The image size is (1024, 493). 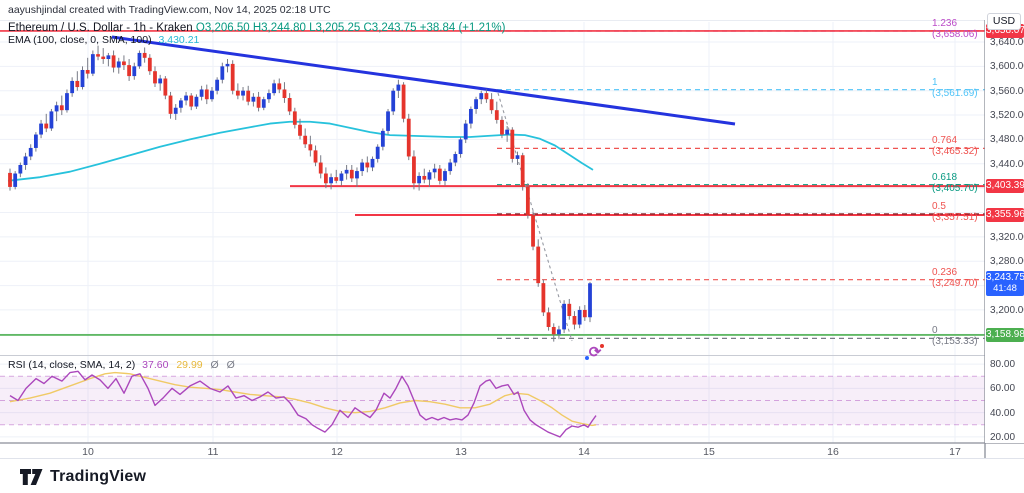 What do you see at coordinates (213, 452) in the screenshot?
I see `time-axis-label: 11` at bounding box center [213, 452].